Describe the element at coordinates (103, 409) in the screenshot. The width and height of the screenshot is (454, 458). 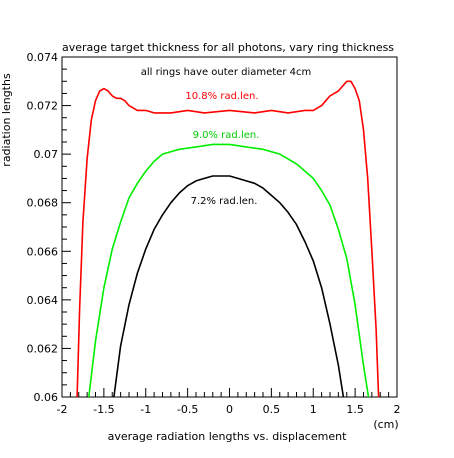
I see `x-tick-label: -1.5` at that location.